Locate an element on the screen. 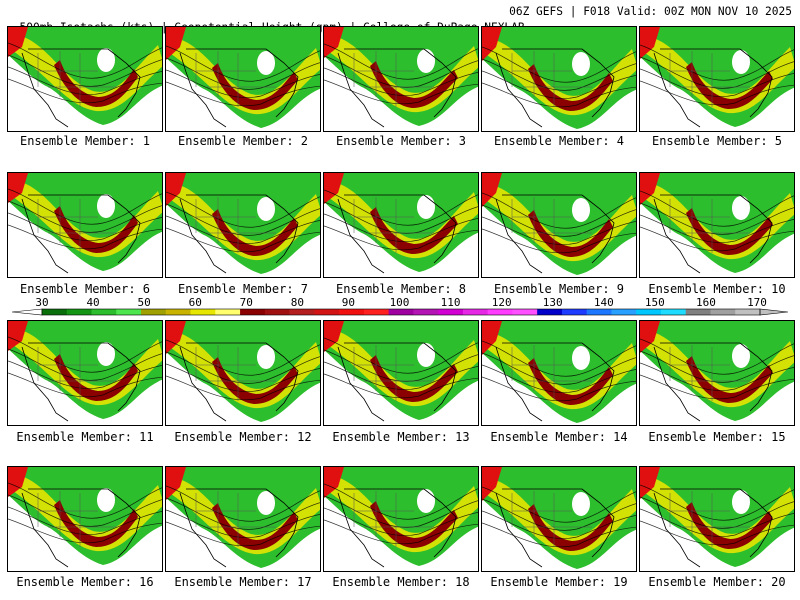 The image size is (800, 600). ensemble-member-label: Ensemble Member: 9 is located at coordinates (559, 289).